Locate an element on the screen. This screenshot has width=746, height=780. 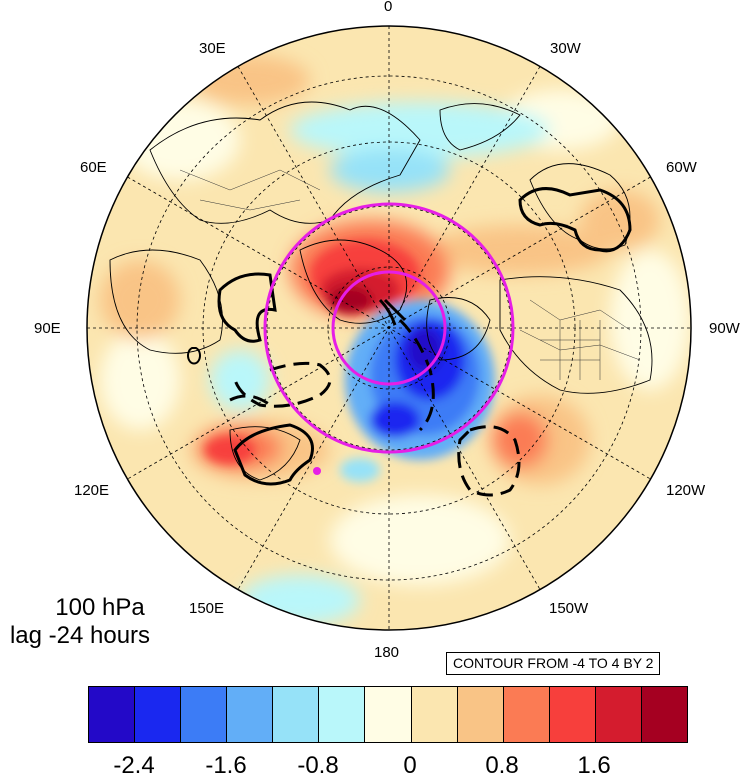
longitude-label-top-left: 30E is located at coordinates (212, 48).